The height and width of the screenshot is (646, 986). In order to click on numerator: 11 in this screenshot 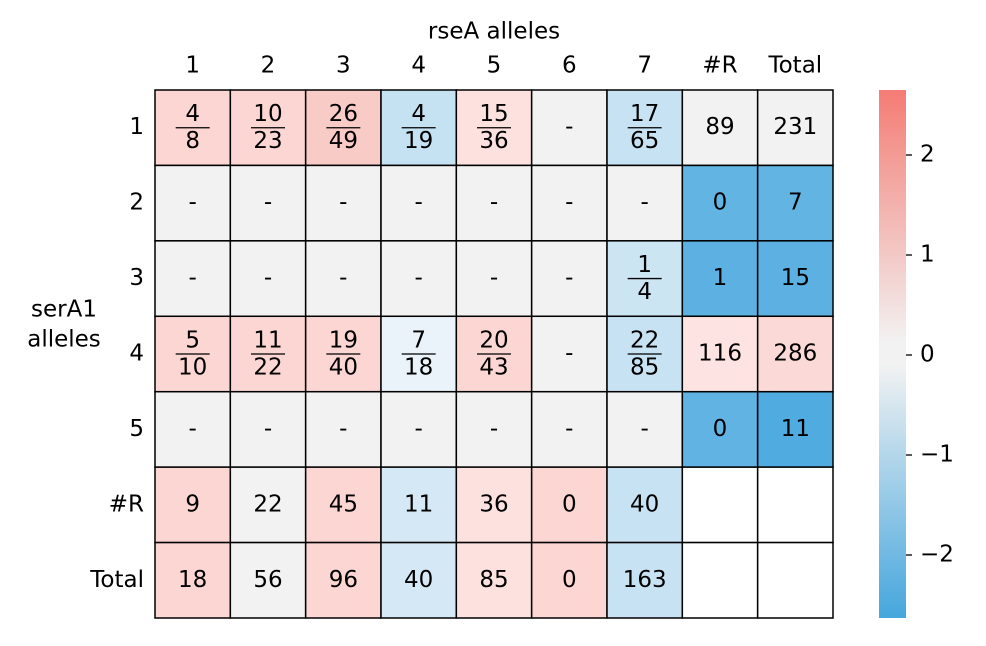, I will do `click(267, 341)`.